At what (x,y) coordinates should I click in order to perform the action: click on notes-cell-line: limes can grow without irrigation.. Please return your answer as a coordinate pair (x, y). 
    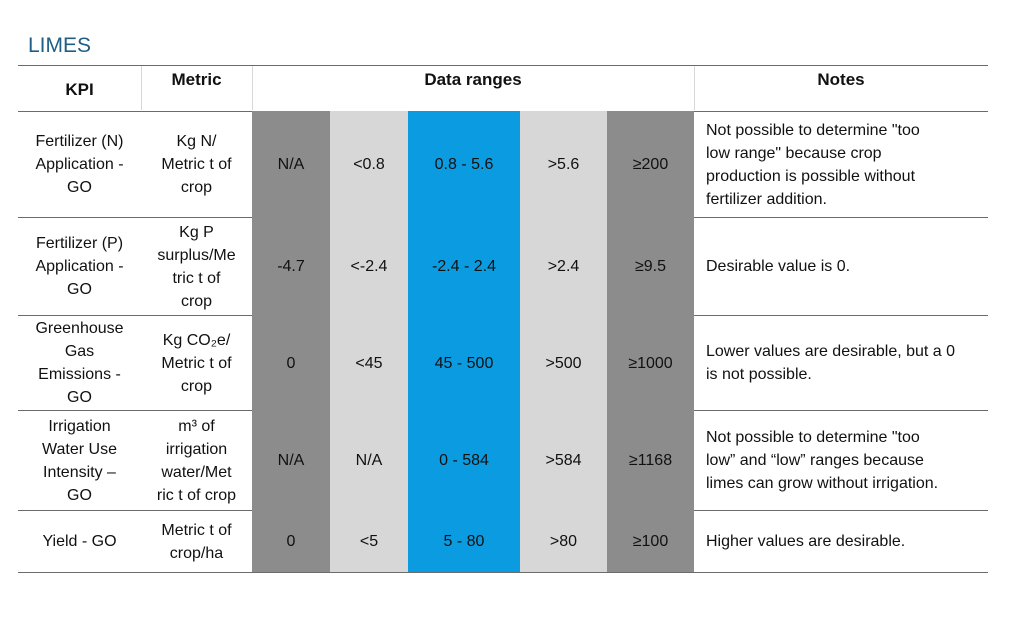
    Looking at the image, I should click on (822, 483).